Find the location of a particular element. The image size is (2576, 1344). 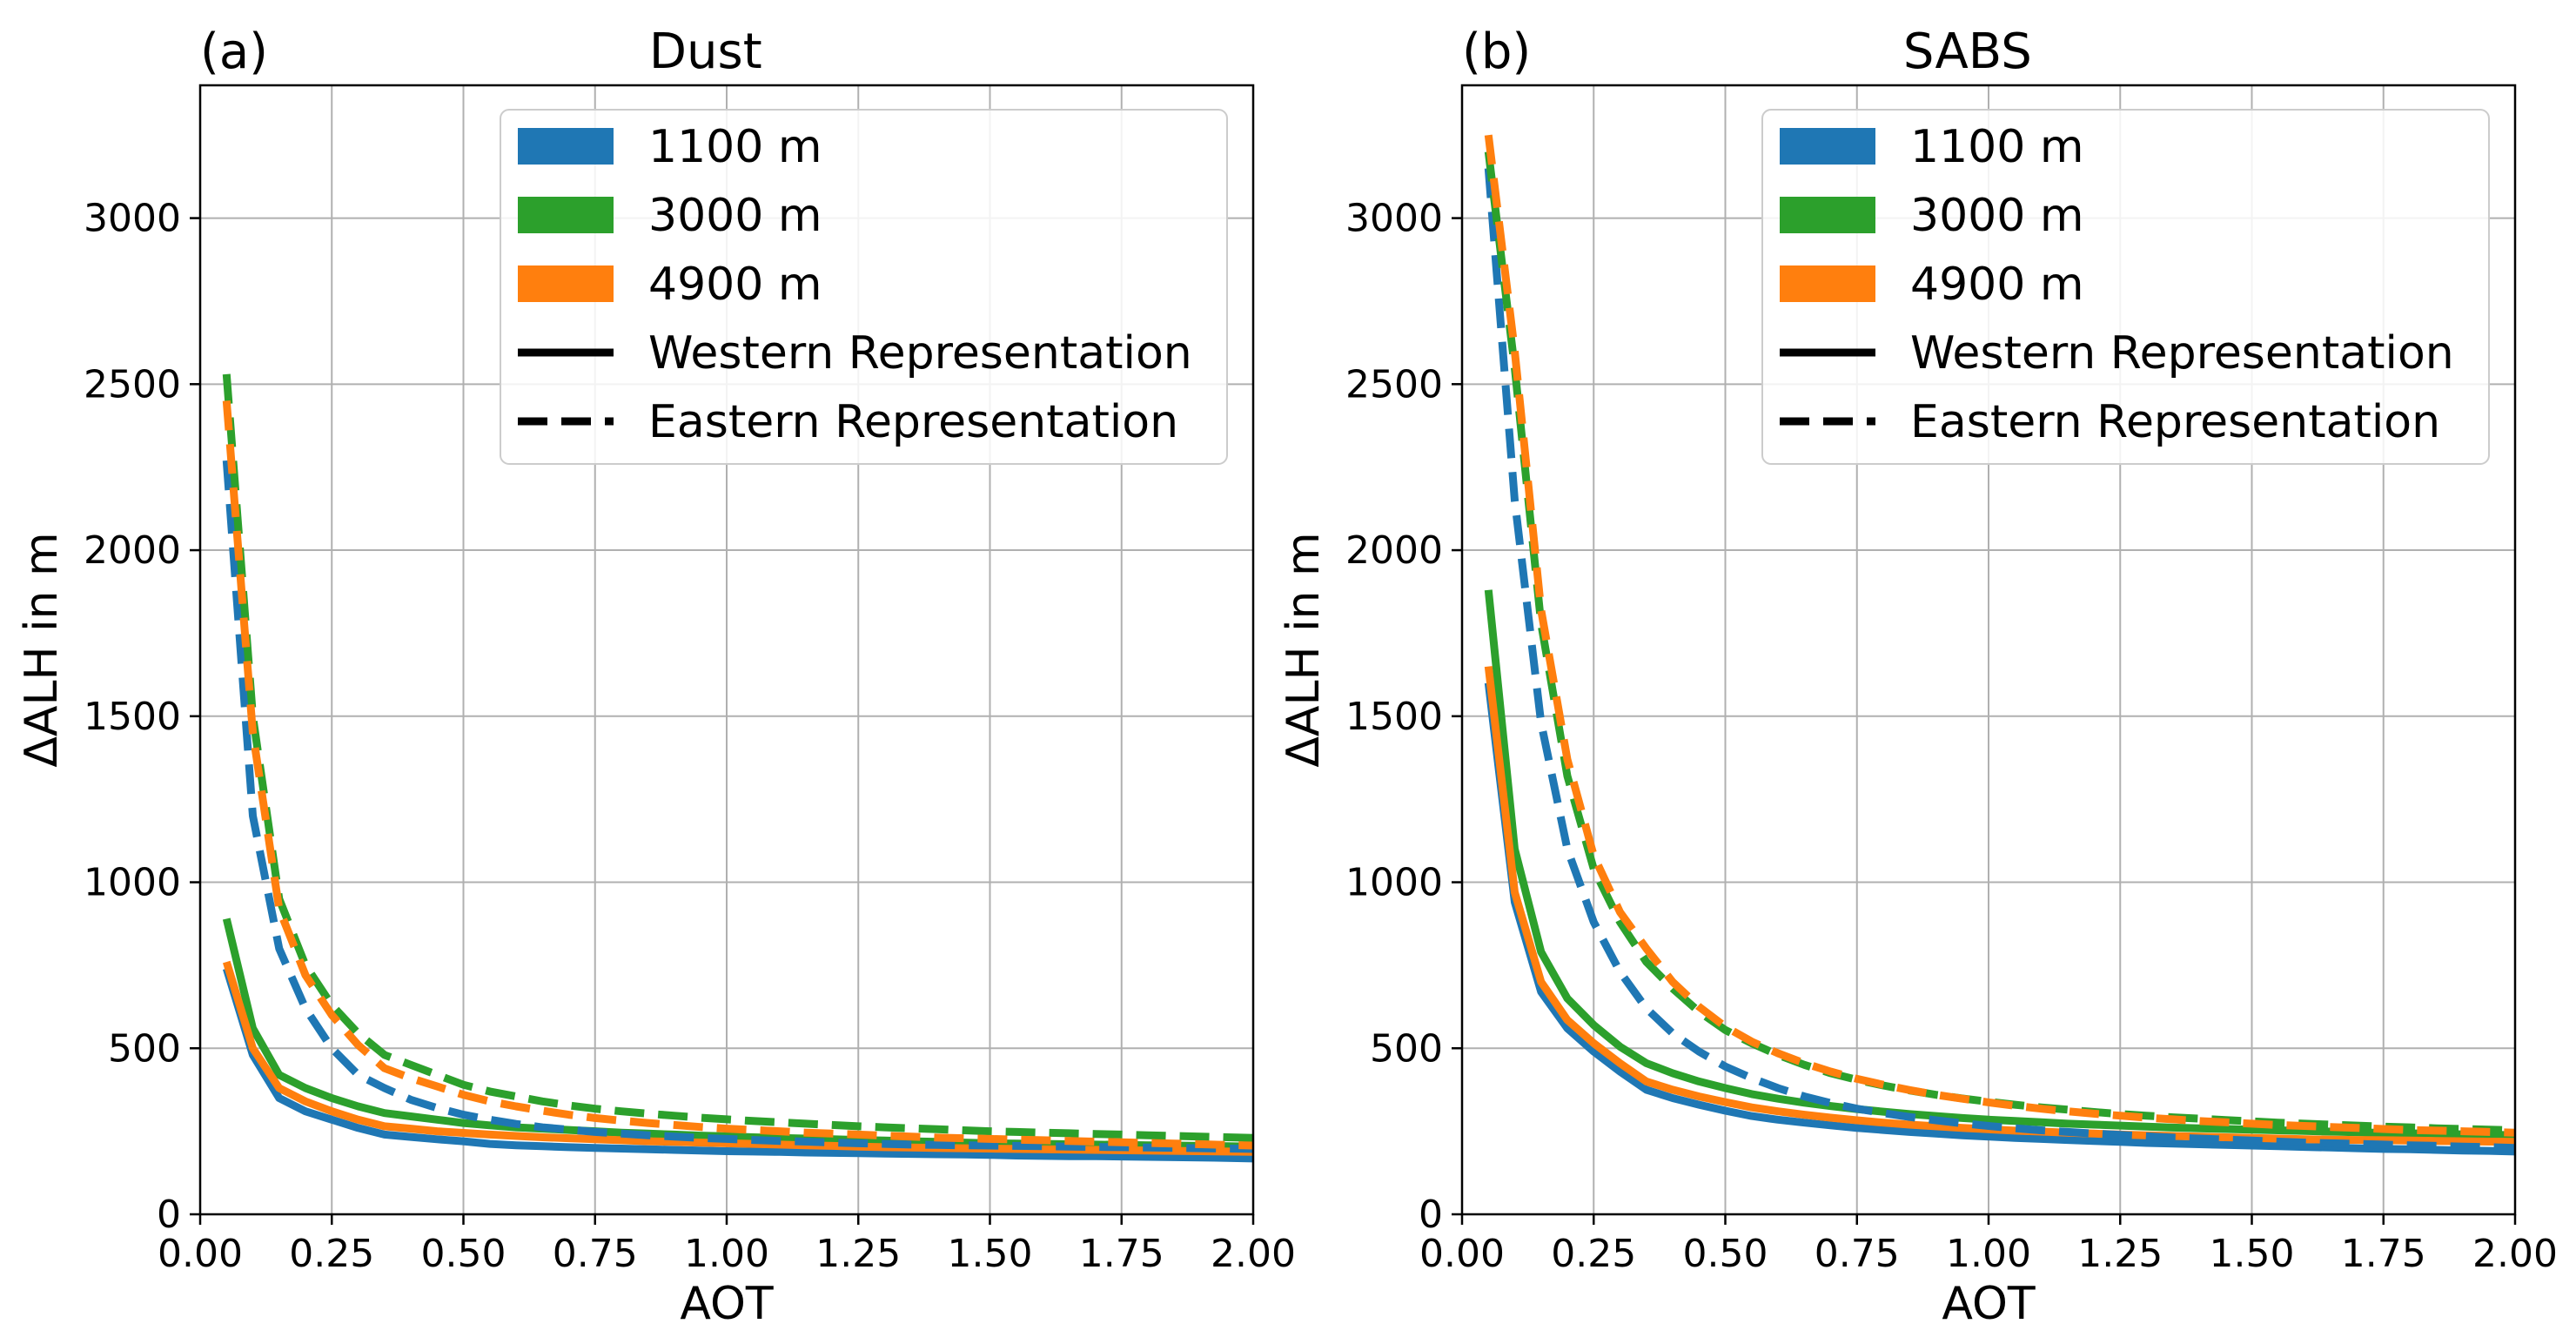

panel-a-y-tick-label-6: 3000 is located at coordinates (133, 219).